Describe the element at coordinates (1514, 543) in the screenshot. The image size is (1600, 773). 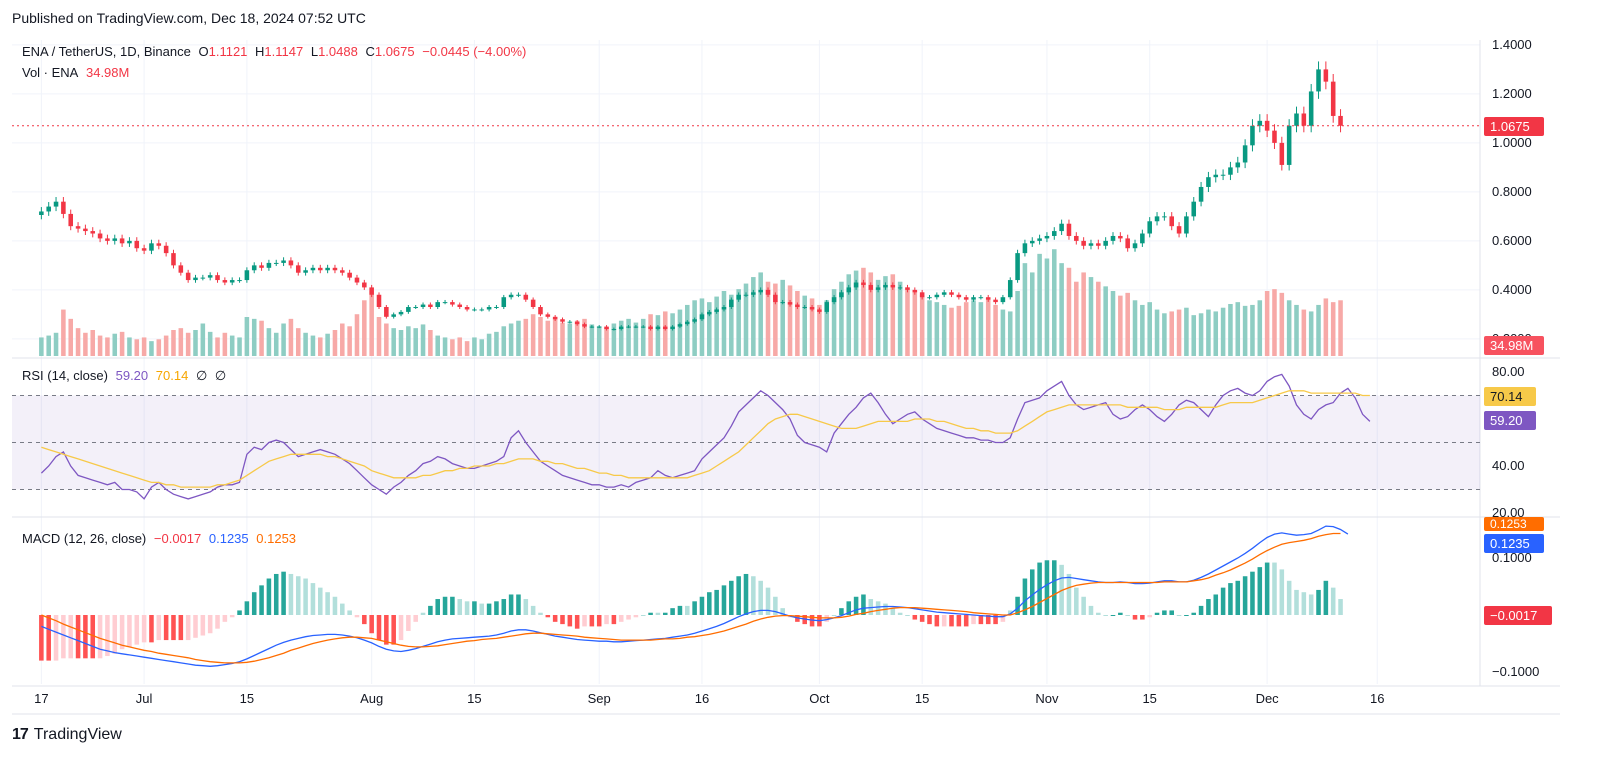
I see `macd-line-tag: 0.1235` at that location.